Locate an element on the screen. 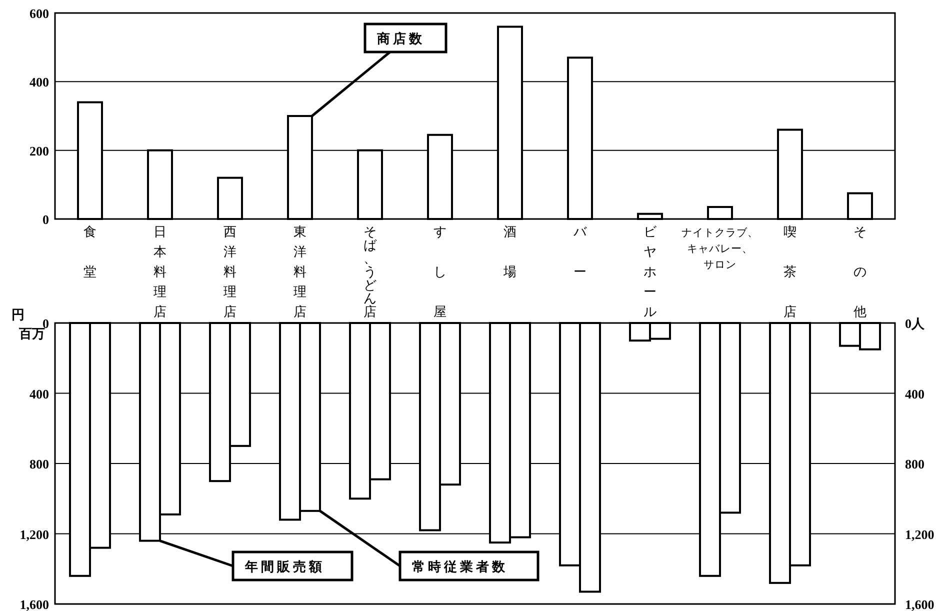 The height and width of the screenshot is (611, 945). category-label: 酒場 is located at coordinates (510, 251).